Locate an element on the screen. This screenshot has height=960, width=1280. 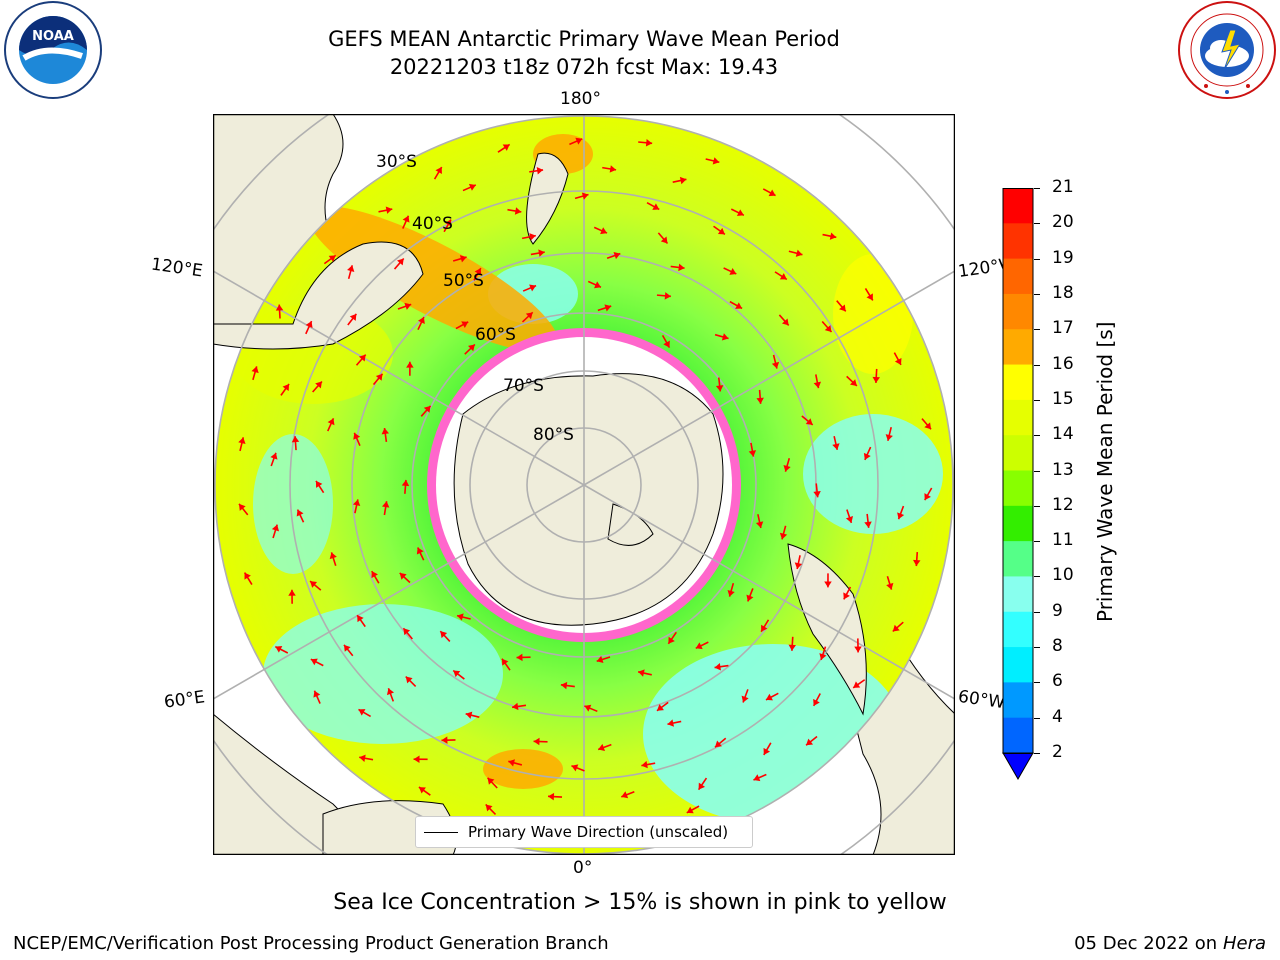
colorbar-extend-triangle is located at coordinates (1018, 766).